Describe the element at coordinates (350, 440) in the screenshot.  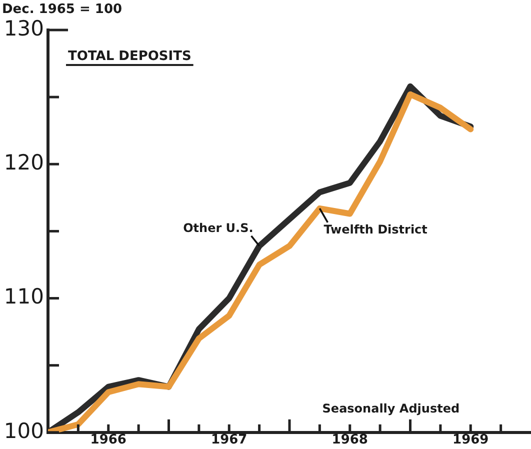
I see `x-tick-label: 1968` at that location.